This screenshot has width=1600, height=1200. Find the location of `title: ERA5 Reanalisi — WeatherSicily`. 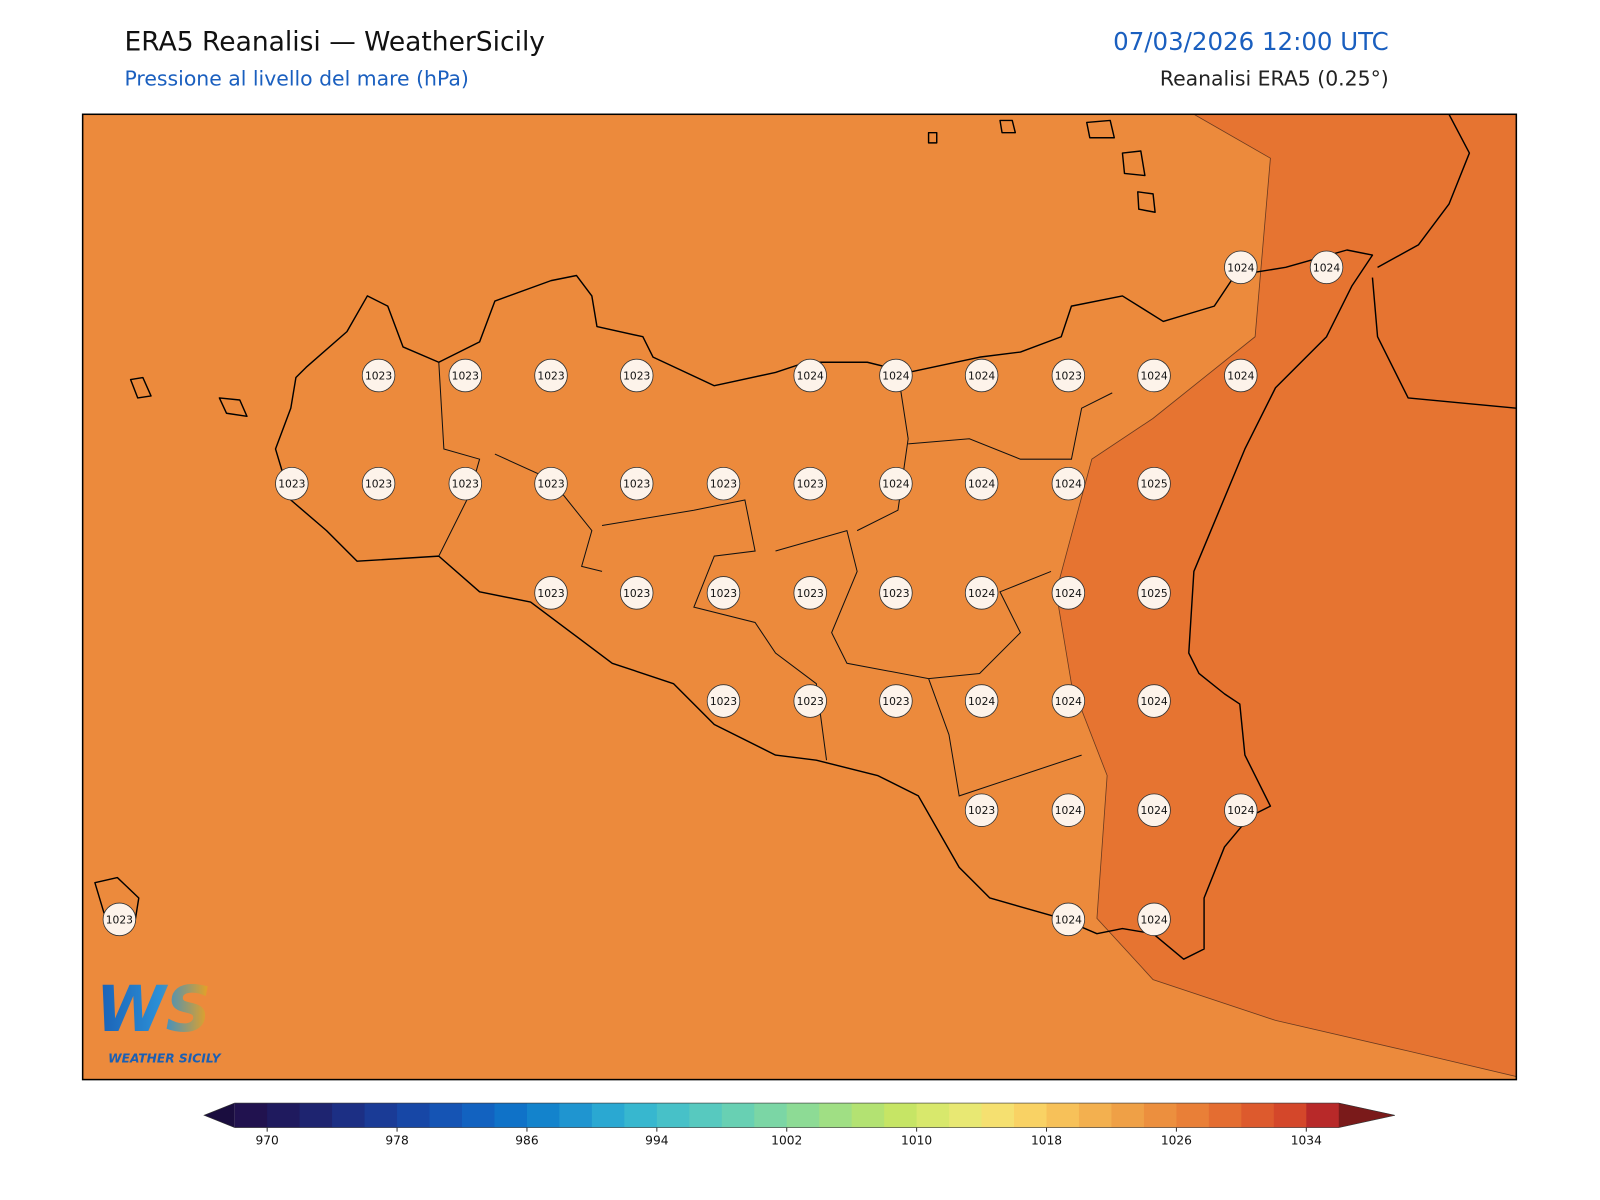

title: ERA5 Reanalisi — WeatherSicily is located at coordinates (334, 41).